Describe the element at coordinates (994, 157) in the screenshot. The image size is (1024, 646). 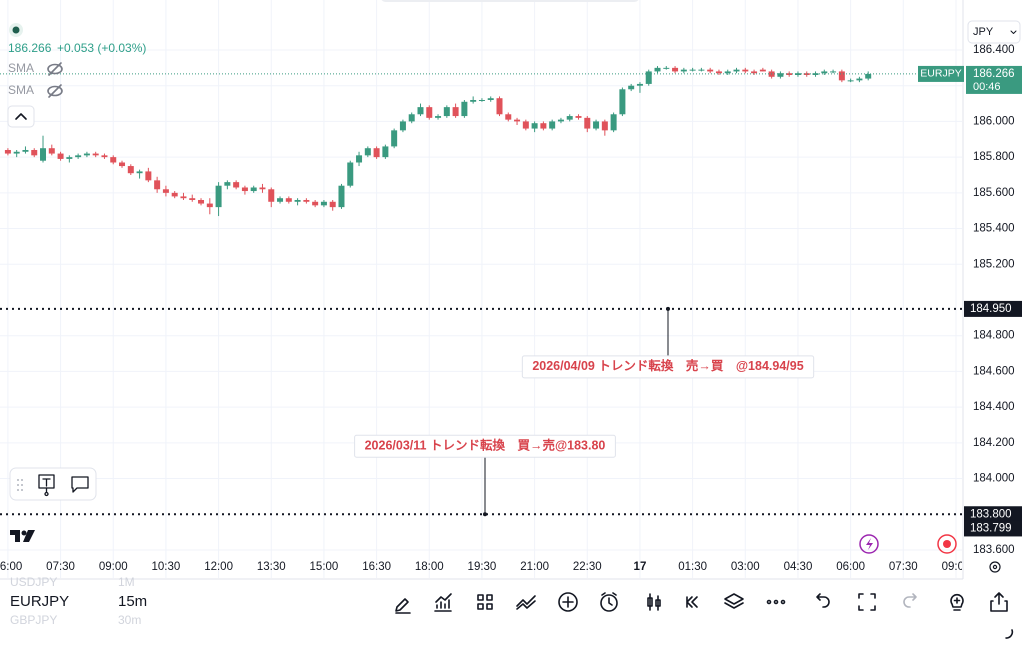
I see `y-tick-label: 185.800` at that location.